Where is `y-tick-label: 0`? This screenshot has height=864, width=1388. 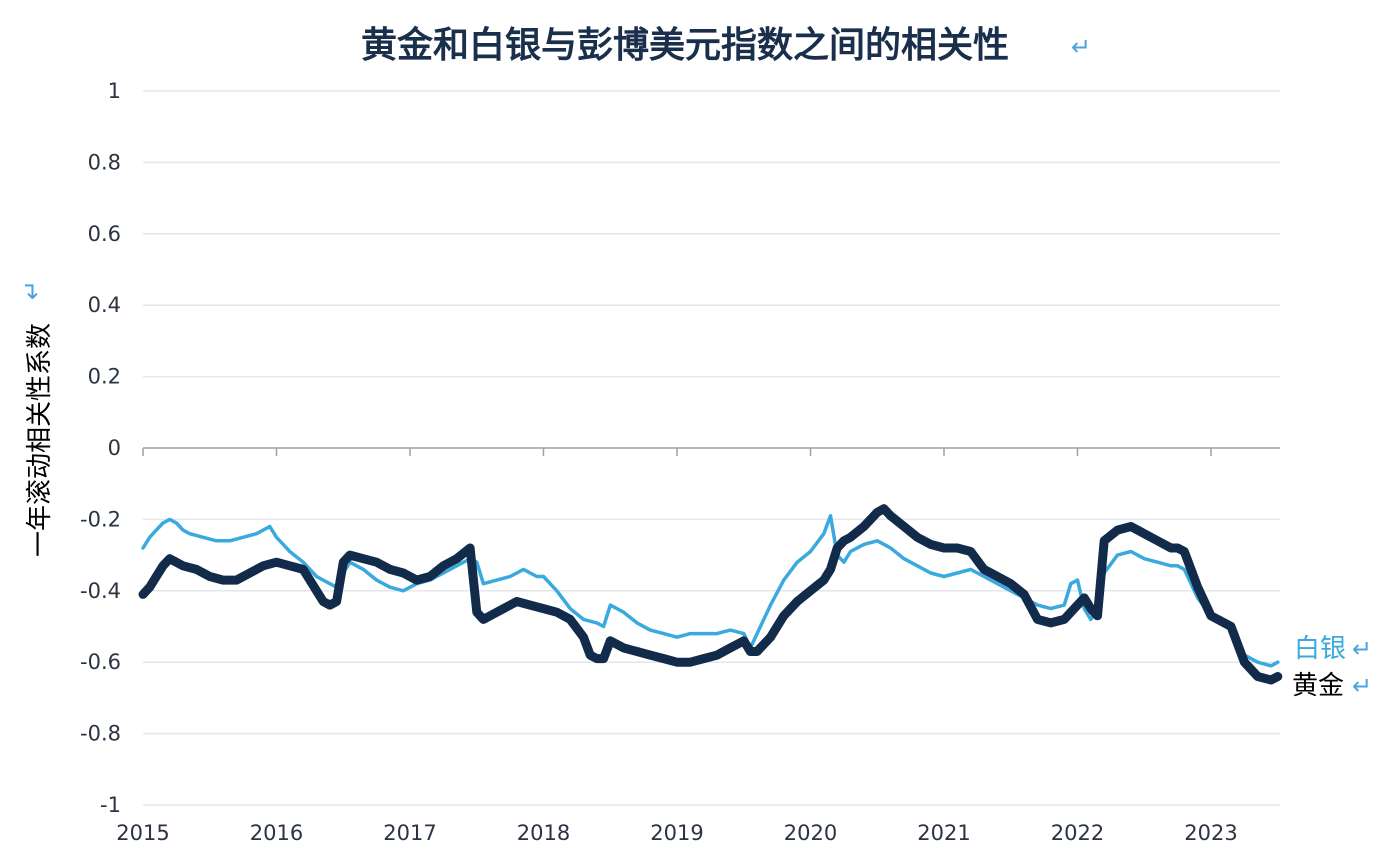 y-tick-label: 0 is located at coordinates (114, 448).